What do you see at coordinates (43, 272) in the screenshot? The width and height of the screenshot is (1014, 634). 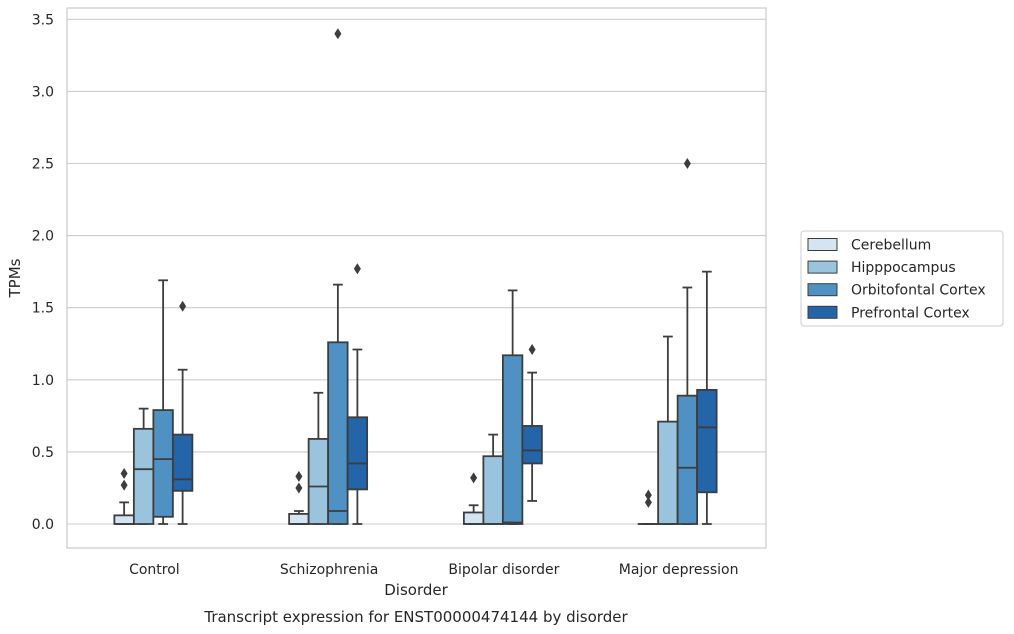 I see `y-tick-labels: 0.0 0.5 1.0 1.5 2.0 2.5 3.0 3.5` at bounding box center [43, 272].